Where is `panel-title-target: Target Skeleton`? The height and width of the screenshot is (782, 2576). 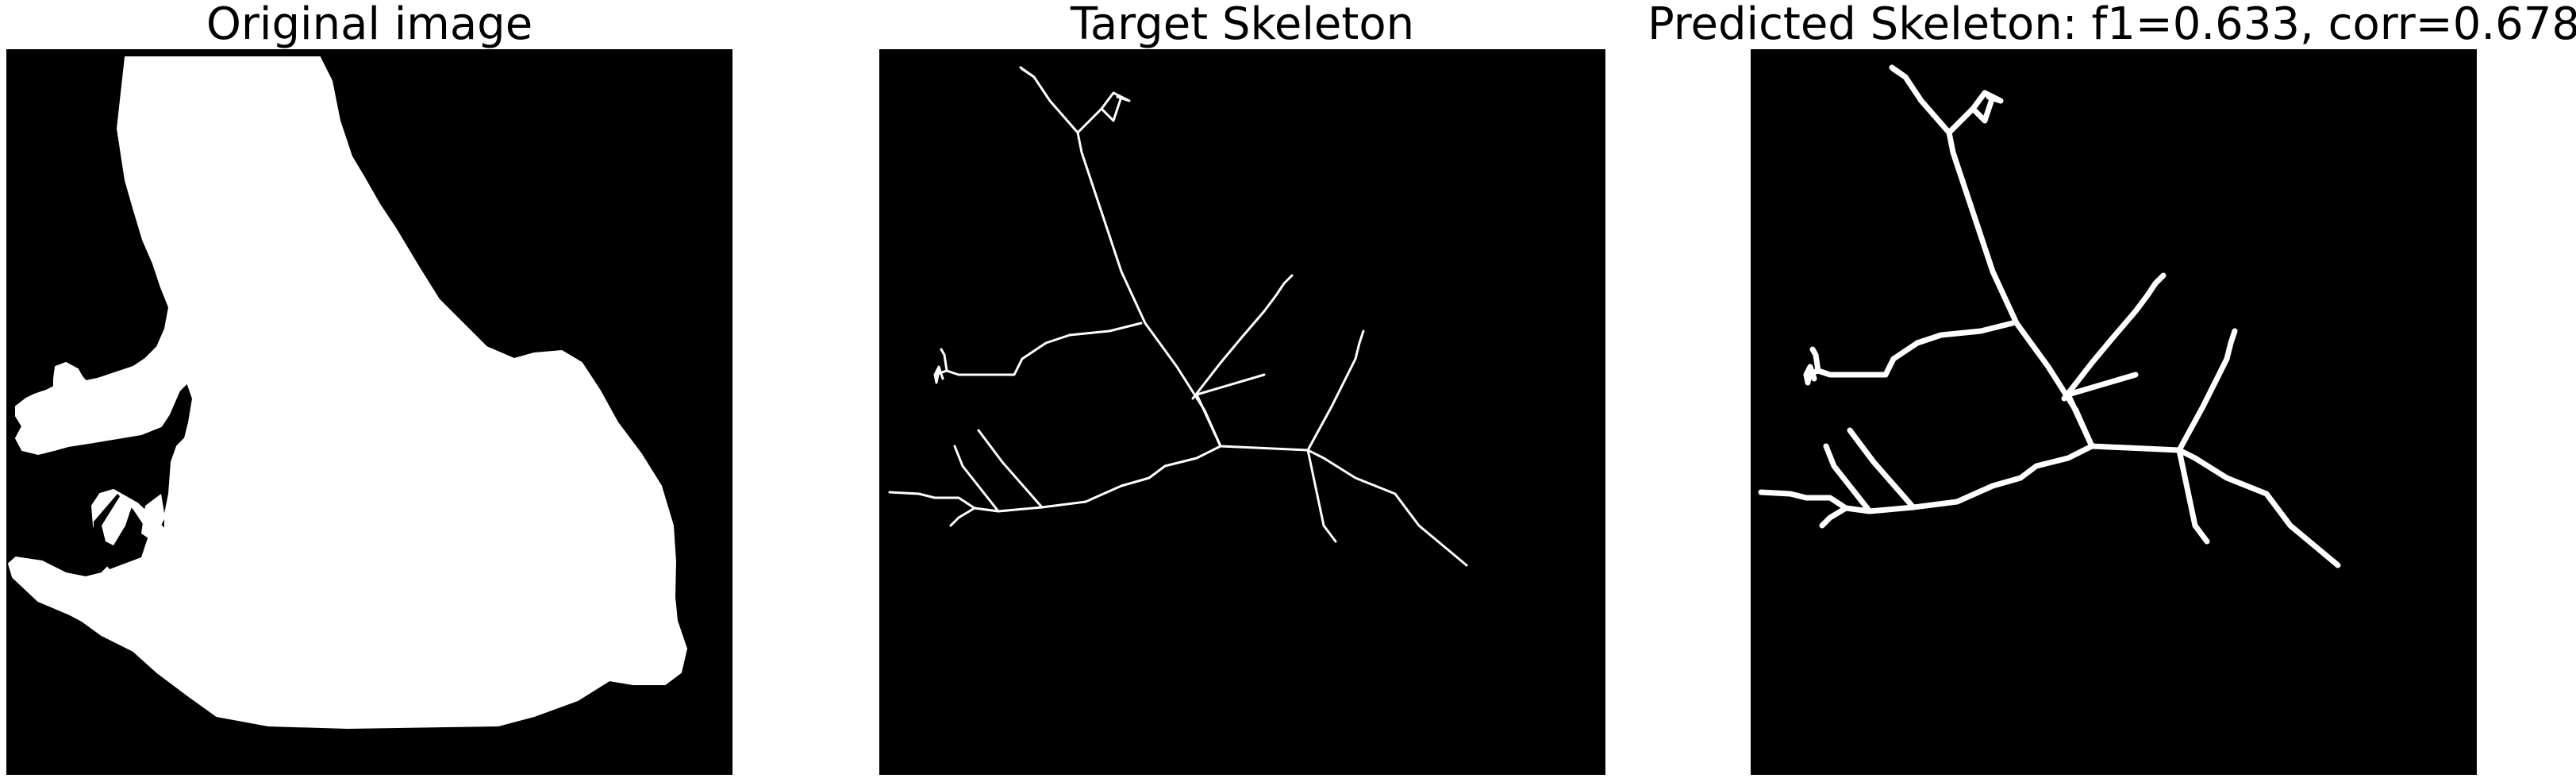
panel-title-target: Target Skeleton is located at coordinates (1242, 25).